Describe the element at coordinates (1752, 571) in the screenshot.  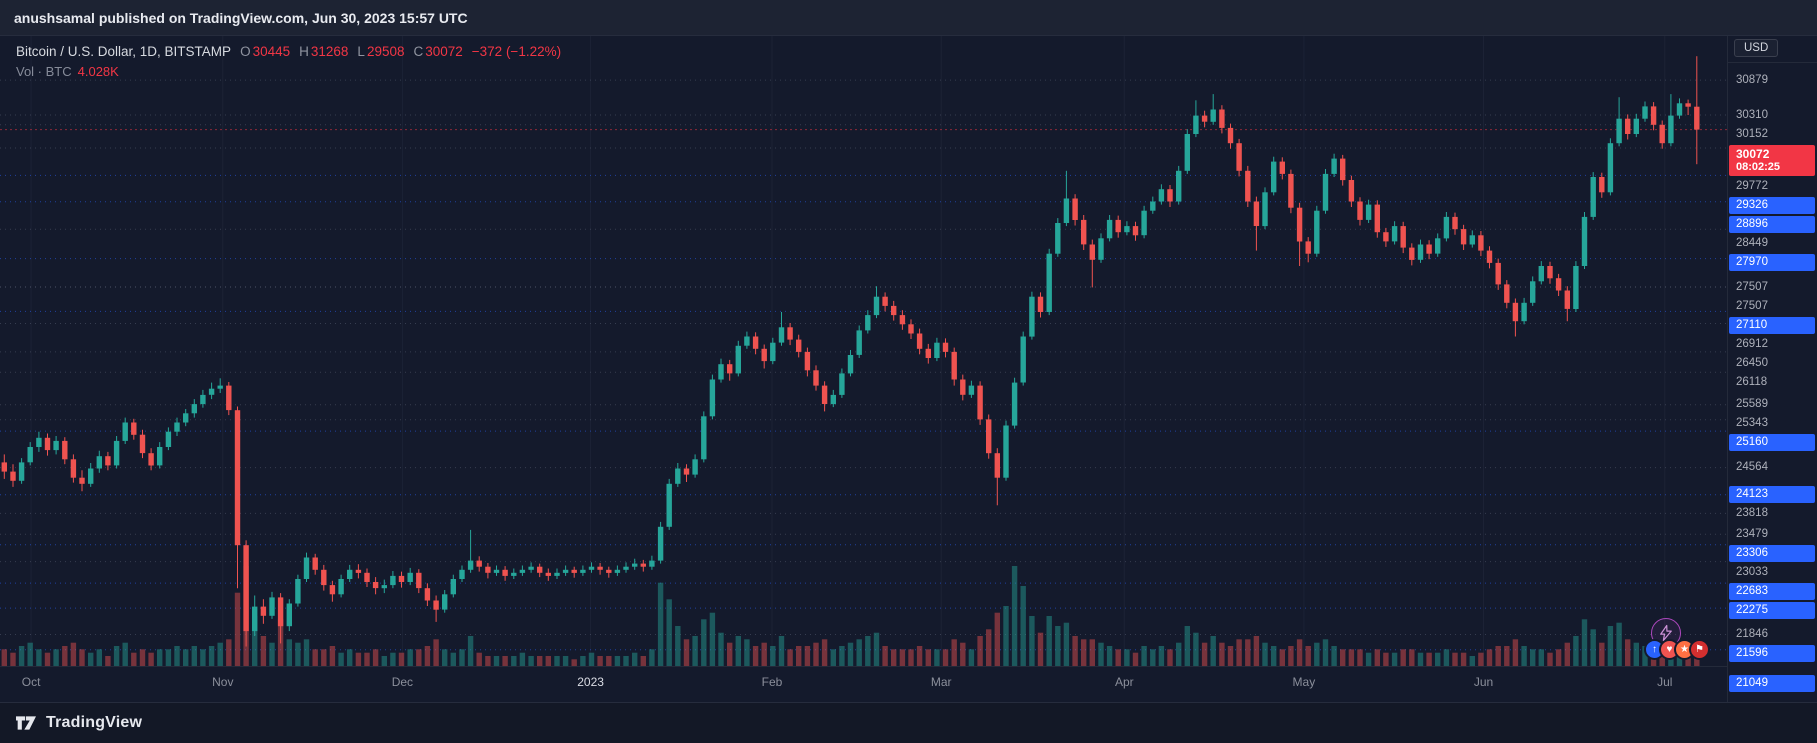
I see `price-level-label: 23033` at that location.